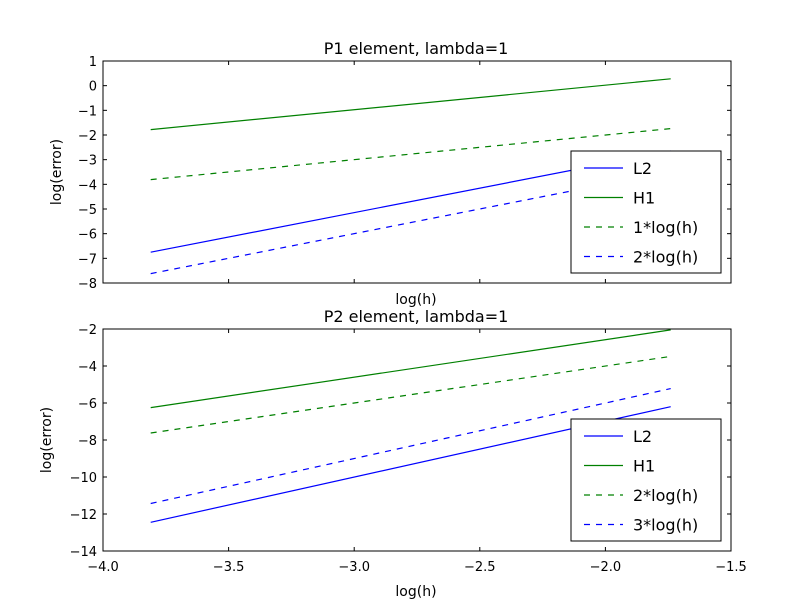 The width and height of the screenshot is (812, 612). What do you see at coordinates (103, 567) in the screenshot?
I see `x-tick-label: −4.0` at bounding box center [103, 567].